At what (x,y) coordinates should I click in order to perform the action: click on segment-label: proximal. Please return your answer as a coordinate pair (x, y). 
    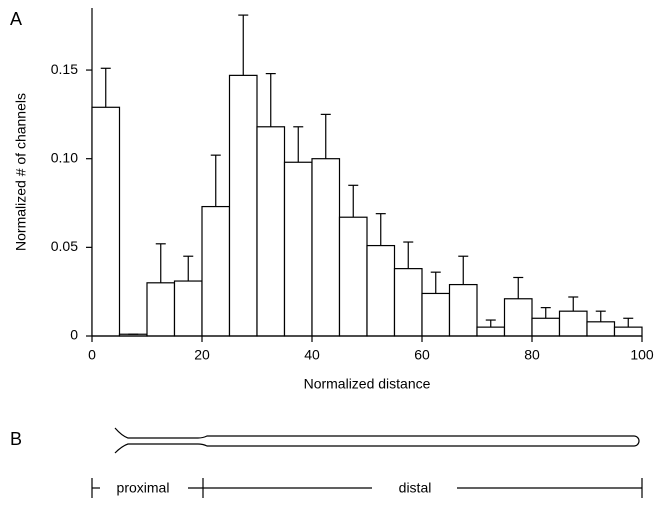
    Looking at the image, I should click on (143, 488).